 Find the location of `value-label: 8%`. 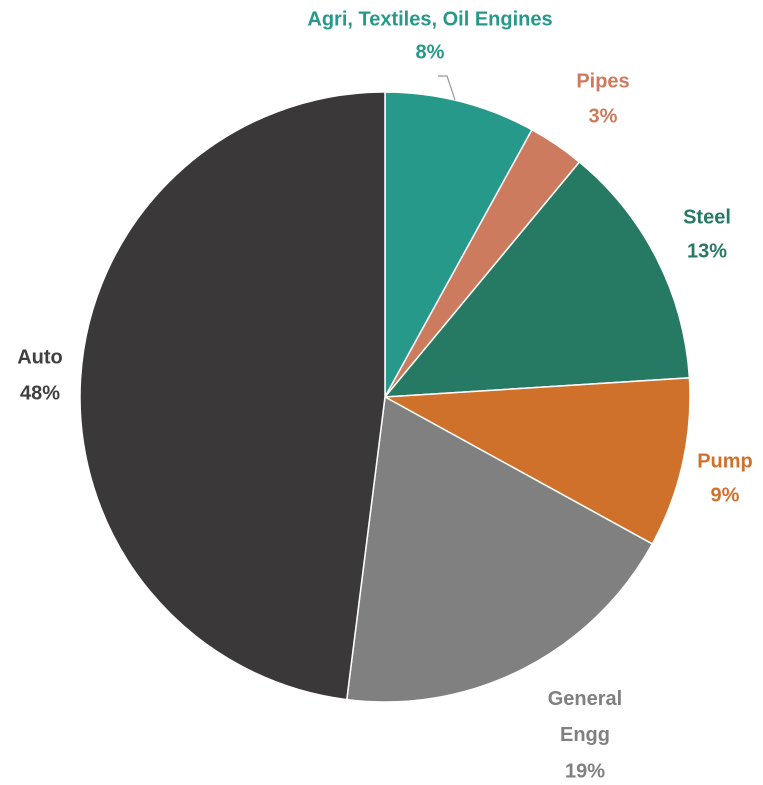

value-label: 8% is located at coordinates (430, 52).